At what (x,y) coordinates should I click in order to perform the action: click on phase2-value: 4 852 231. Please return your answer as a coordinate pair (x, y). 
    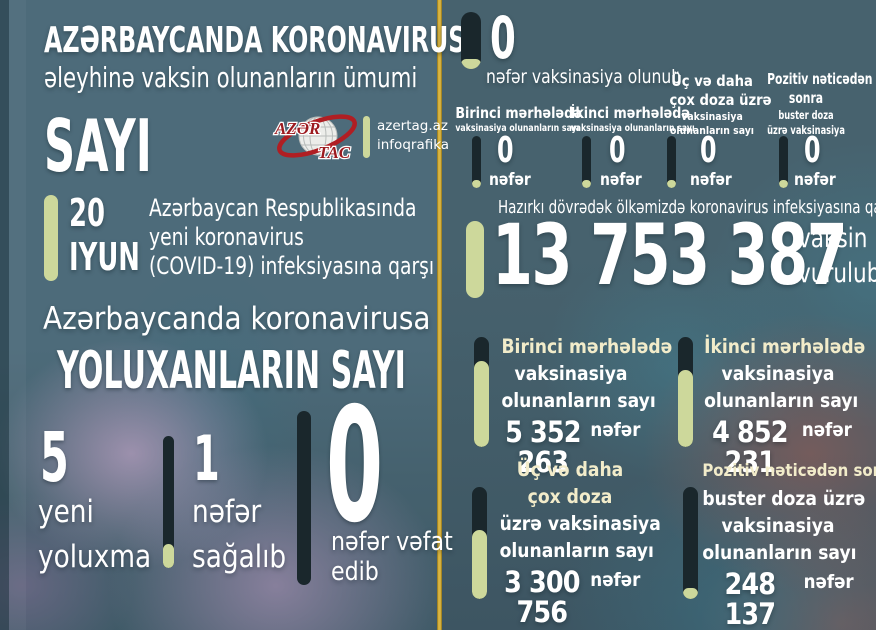
    Looking at the image, I should click on (750, 447).